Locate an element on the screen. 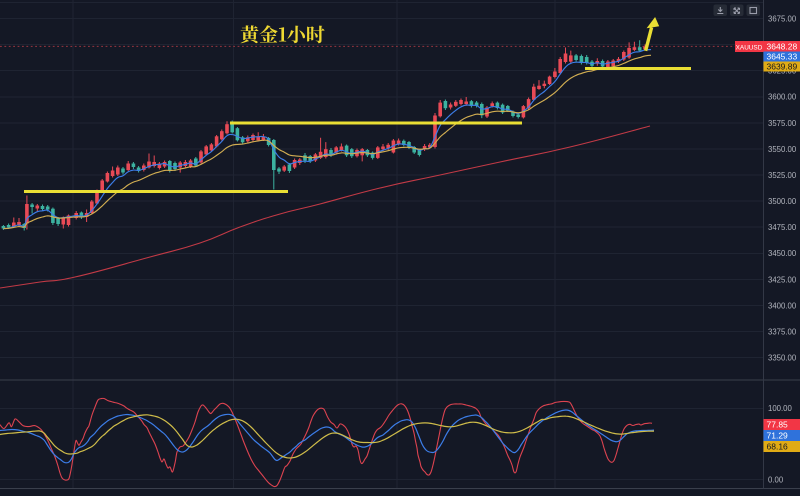 This screenshot has height=496, width=800. svg-text: 3639.89 is located at coordinates (782, 67).